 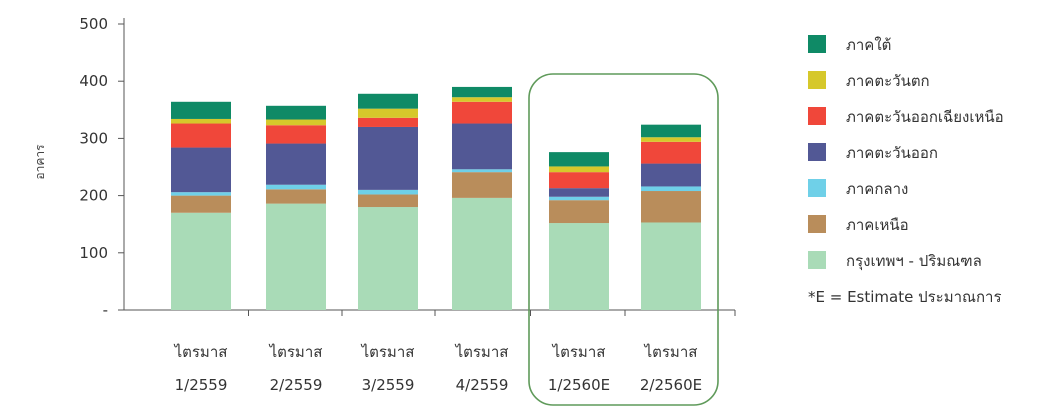 I want to click on y-tick-label: -, so click(x=105, y=310).